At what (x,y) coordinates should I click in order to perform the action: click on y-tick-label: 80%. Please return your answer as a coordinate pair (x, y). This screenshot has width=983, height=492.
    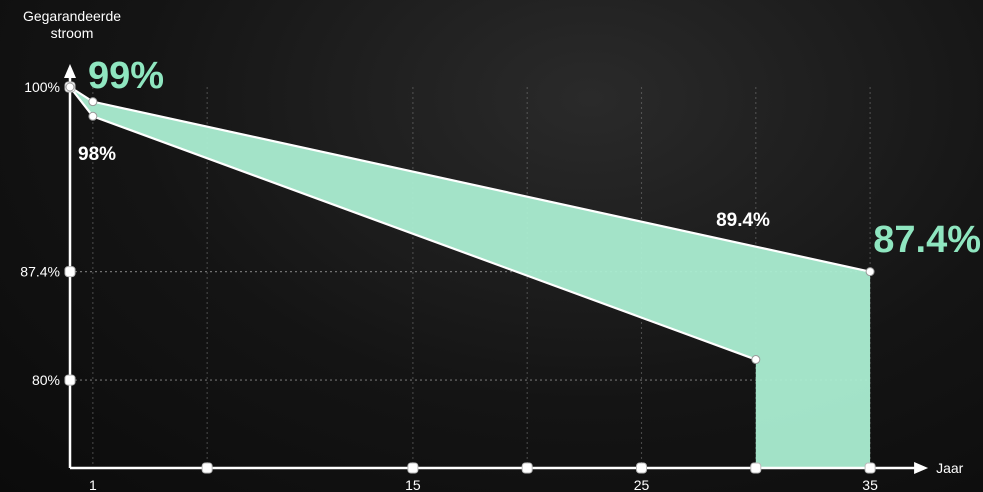
    Looking at the image, I should click on (46, 380).